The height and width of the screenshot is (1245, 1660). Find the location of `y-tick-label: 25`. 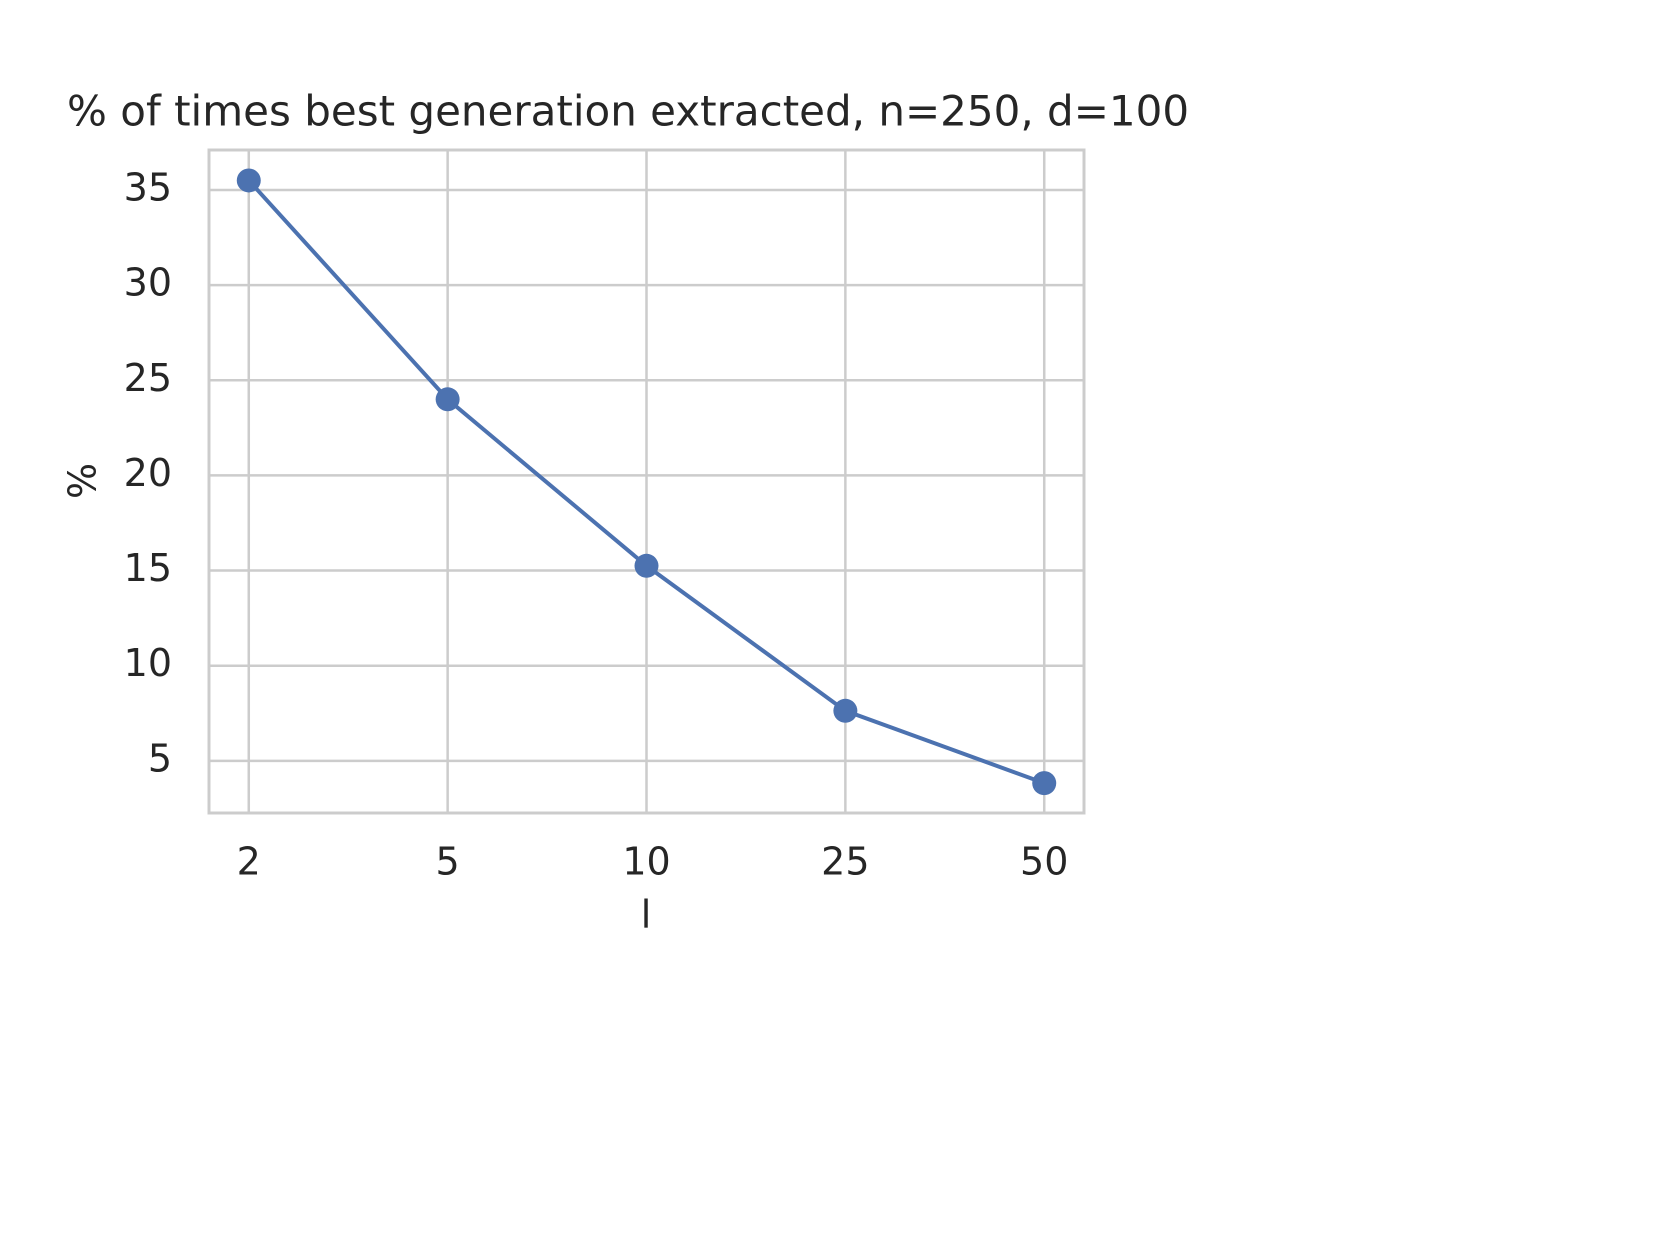

y-tick-label: 25 is located at coordinates (148, 378).